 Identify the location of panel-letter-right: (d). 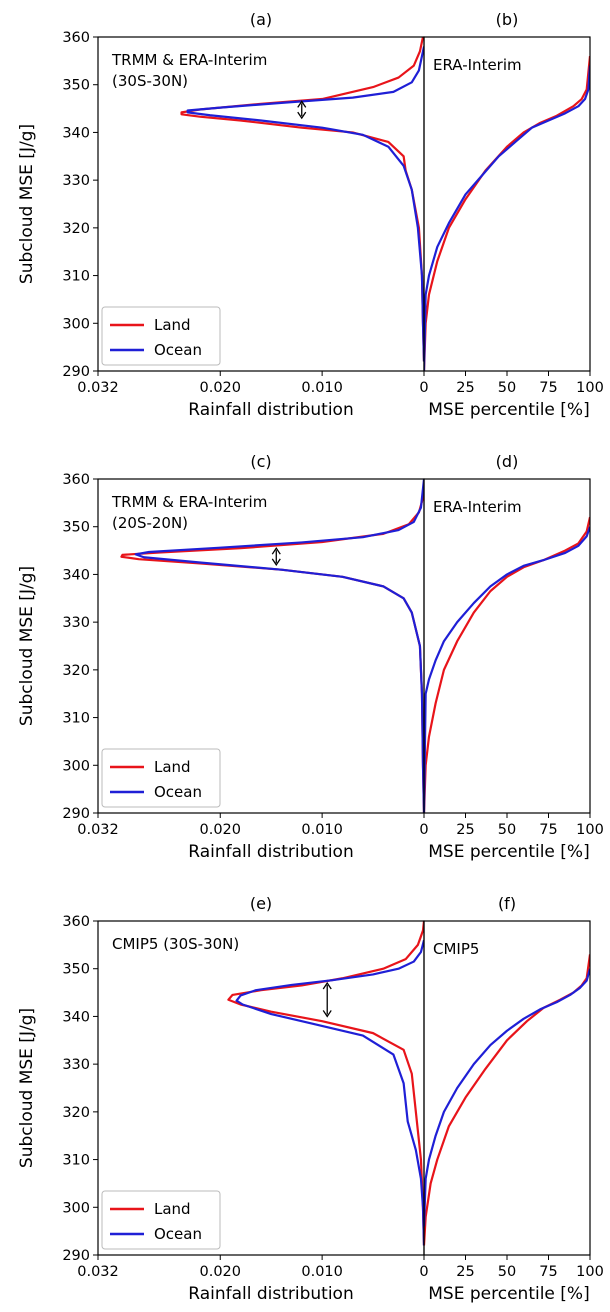
(507, 461).